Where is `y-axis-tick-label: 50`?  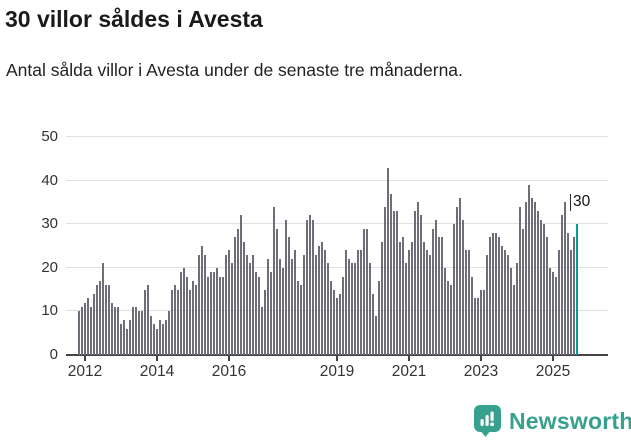
y-axis-tick-label: 50 is located at coordinates (49, 136).